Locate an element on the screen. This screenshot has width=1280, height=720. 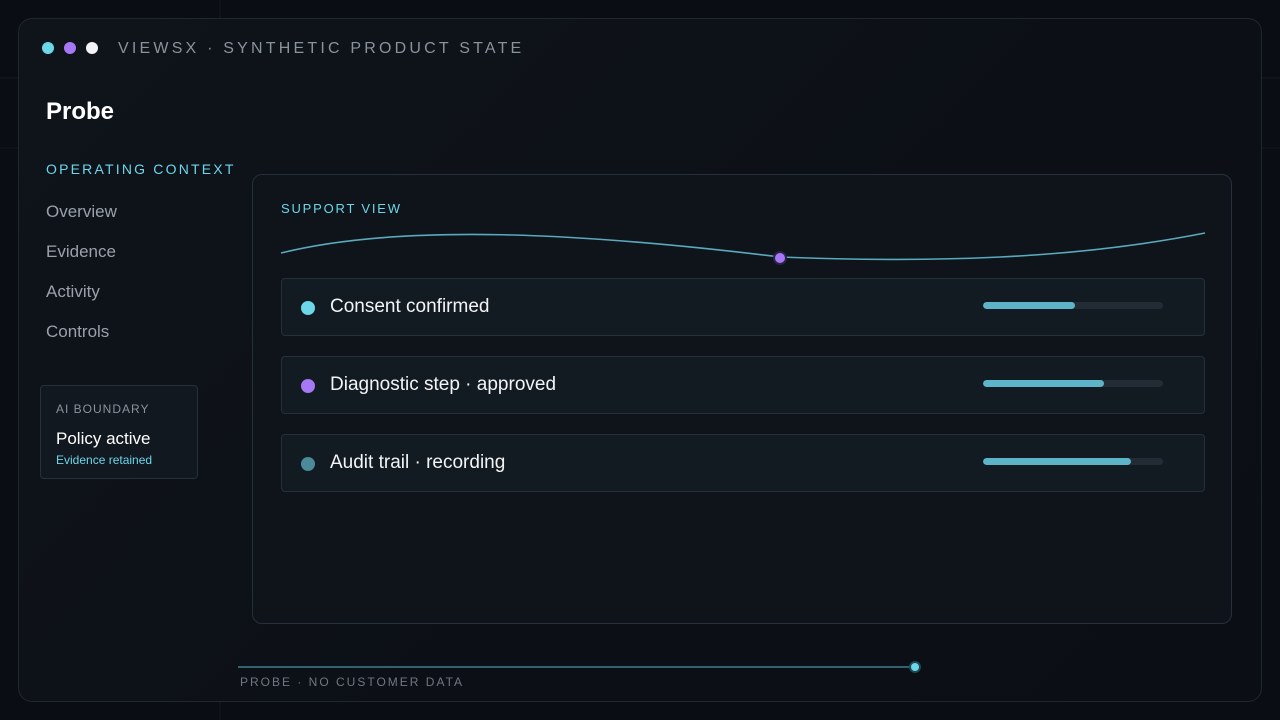
status-row-consent: Consent confirmed is located at coordinates (743, 307).